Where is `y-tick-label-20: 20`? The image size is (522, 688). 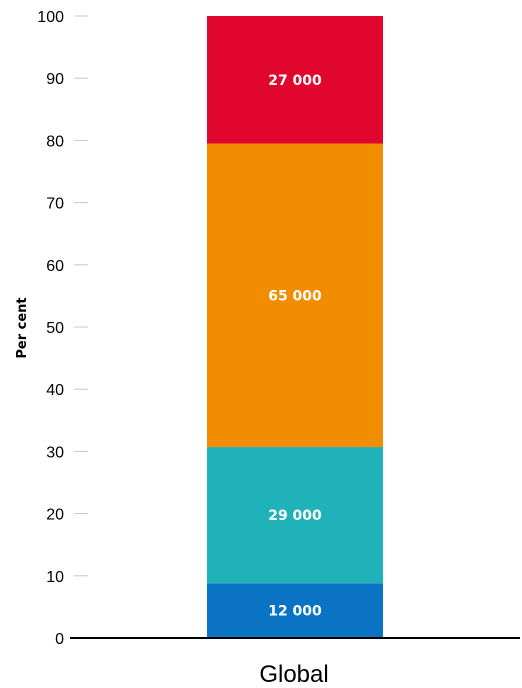 y-tick-label-20: 20 is located at coordinates (55, 515).